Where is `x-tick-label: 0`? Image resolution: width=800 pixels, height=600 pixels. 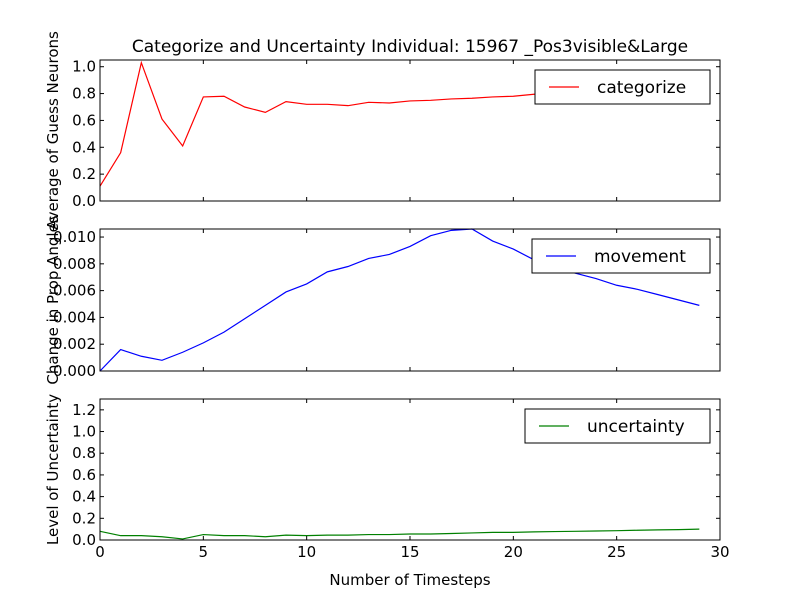
x-tick-label: 0 is located at coordinates (100, 552).